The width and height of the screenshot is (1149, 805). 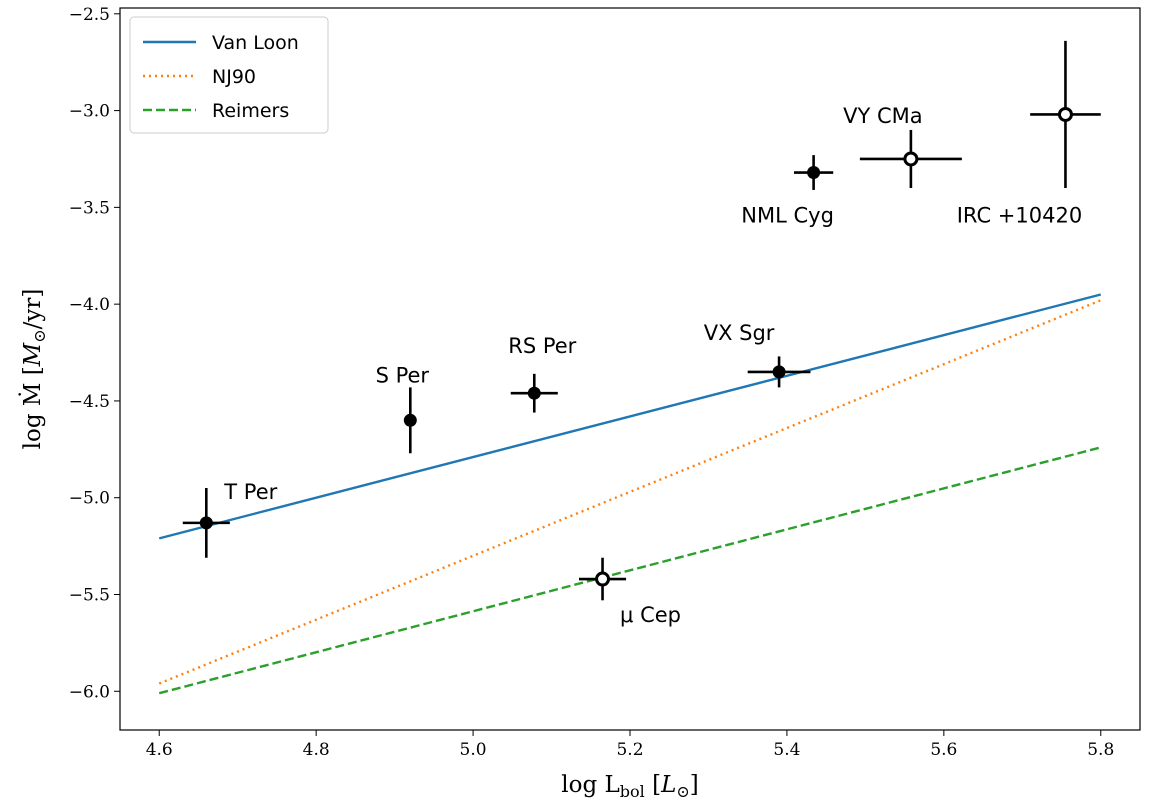 I want to click on x-tick-label: 5.8, so click(x=1100, y=750).